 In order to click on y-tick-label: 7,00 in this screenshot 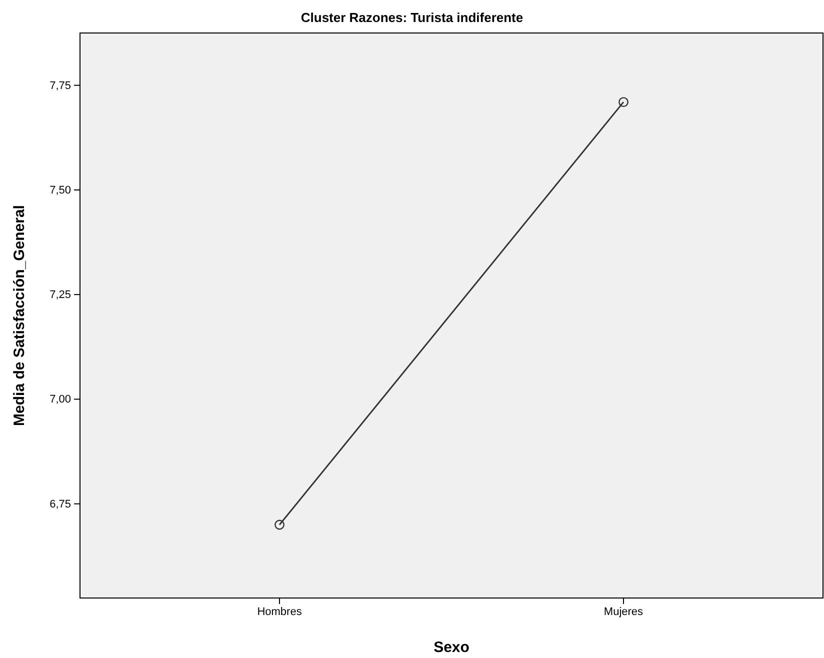, I will do `click(60, 400)`.